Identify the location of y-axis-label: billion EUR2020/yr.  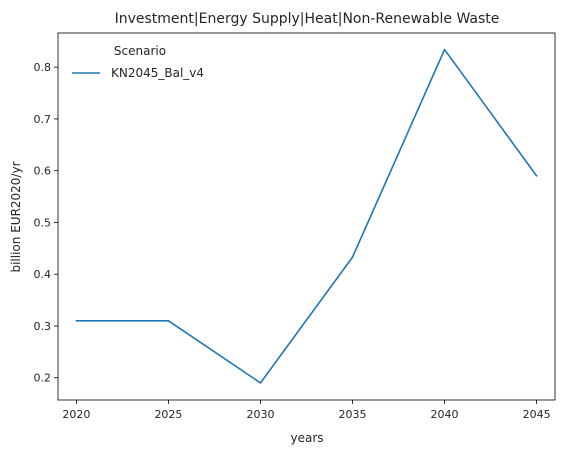
(16, 216).